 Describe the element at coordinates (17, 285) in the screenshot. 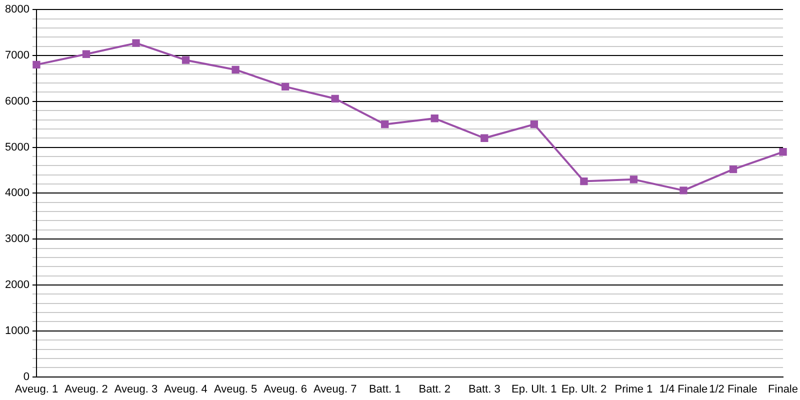

I see `y-tick-label: 2000` at that location.